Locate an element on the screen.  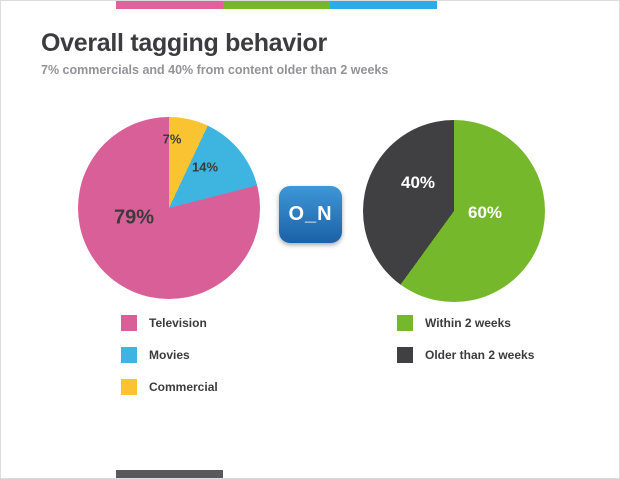
legend-item-older-than-2-weeks: Older than 2 weeks is located at coordinates (465, 355).